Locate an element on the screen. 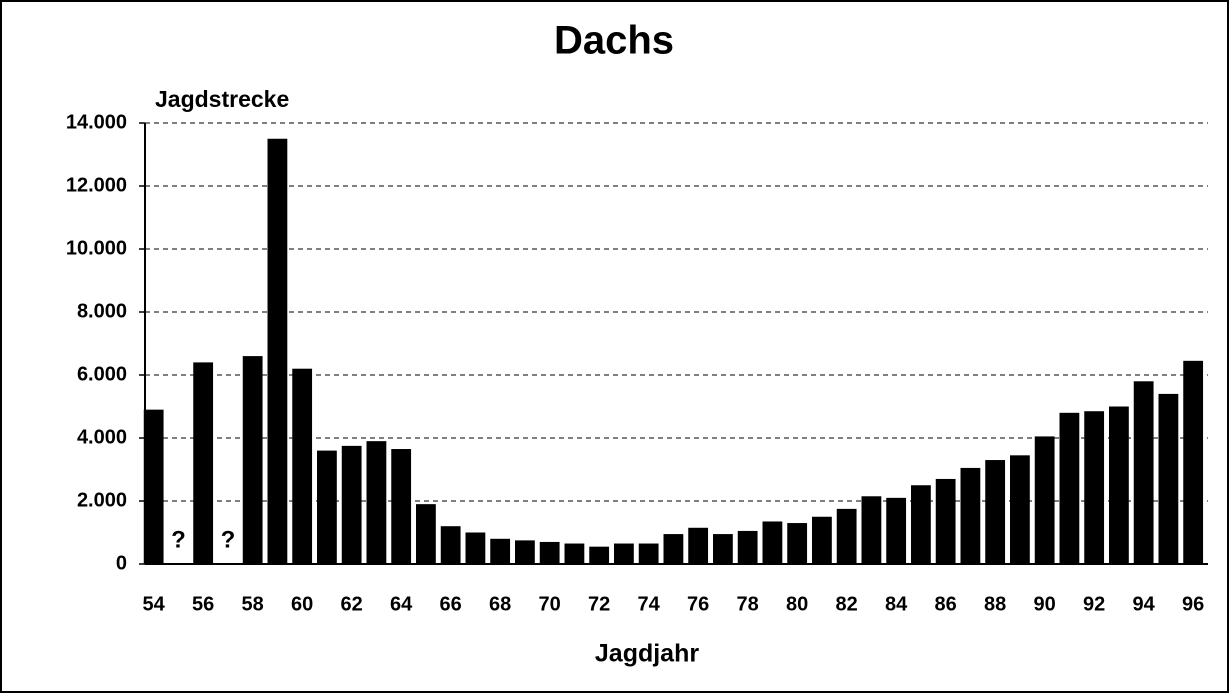  x-tick-label: 94 is located at coordinates (1144, 604).